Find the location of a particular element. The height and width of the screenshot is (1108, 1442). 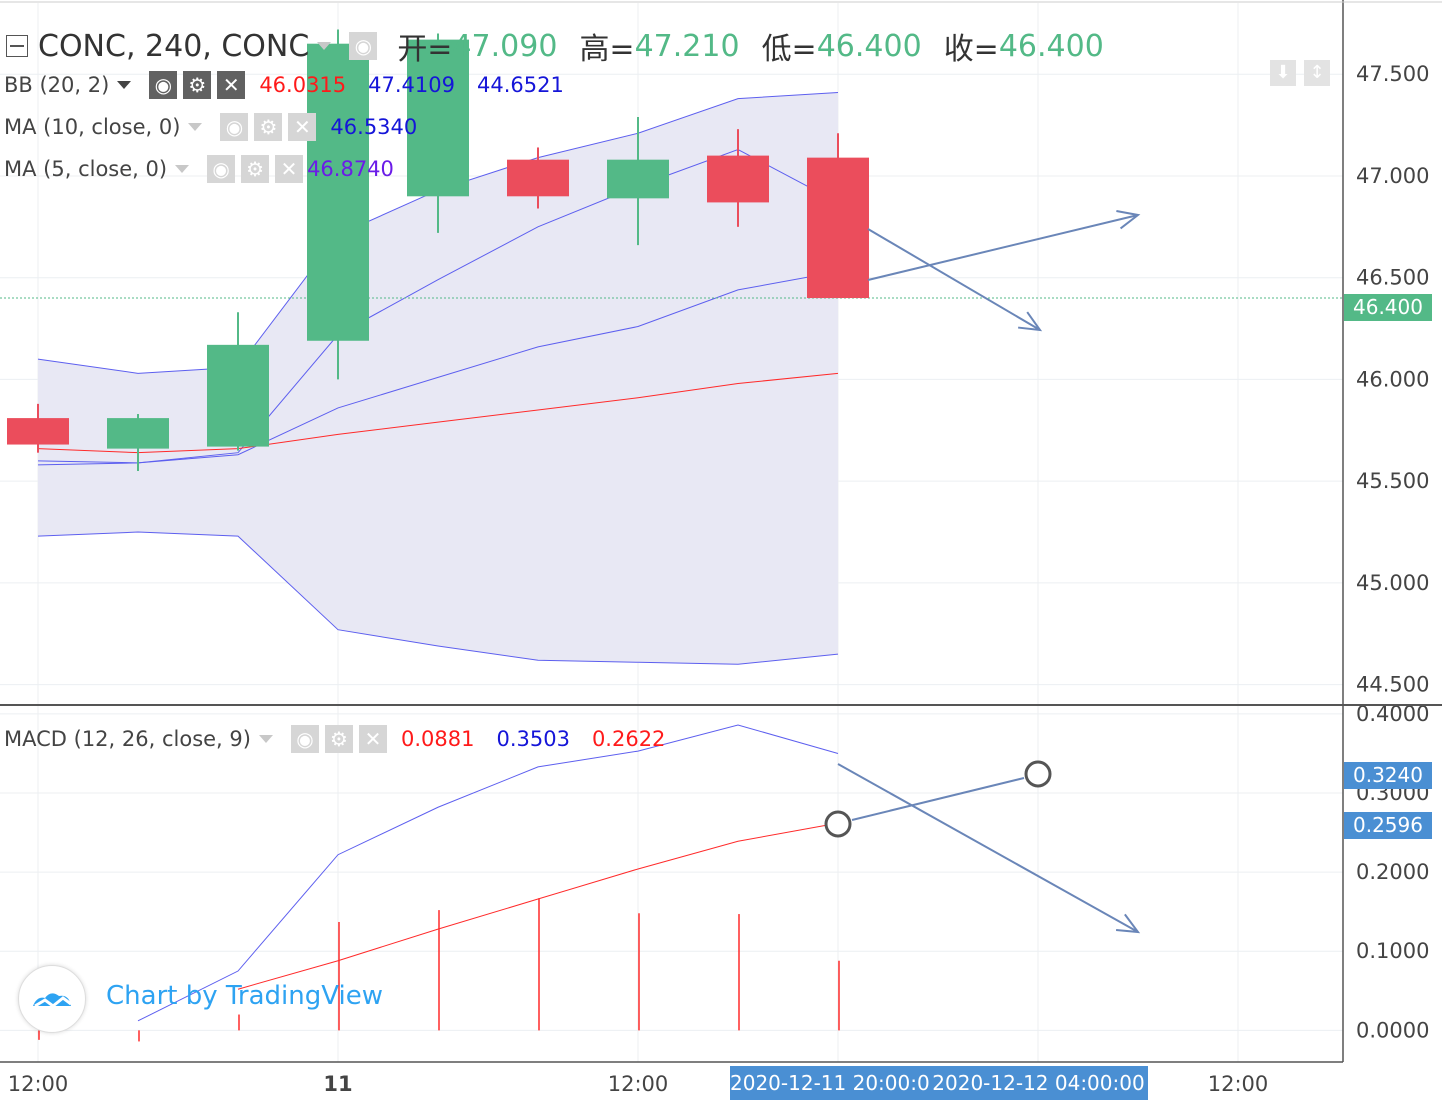

ma10-legend: MA (10, close, 0) ◉ ⚙ ✕ 46.5340 is located at coordinates (219, 127).